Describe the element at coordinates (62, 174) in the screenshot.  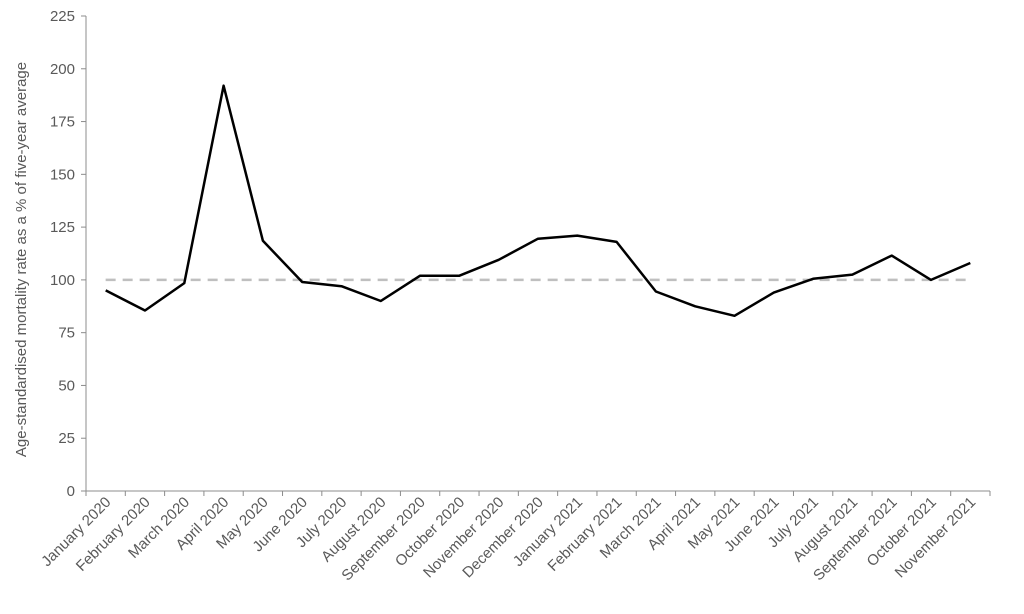
I see `y-tick-label: 150` at that location.